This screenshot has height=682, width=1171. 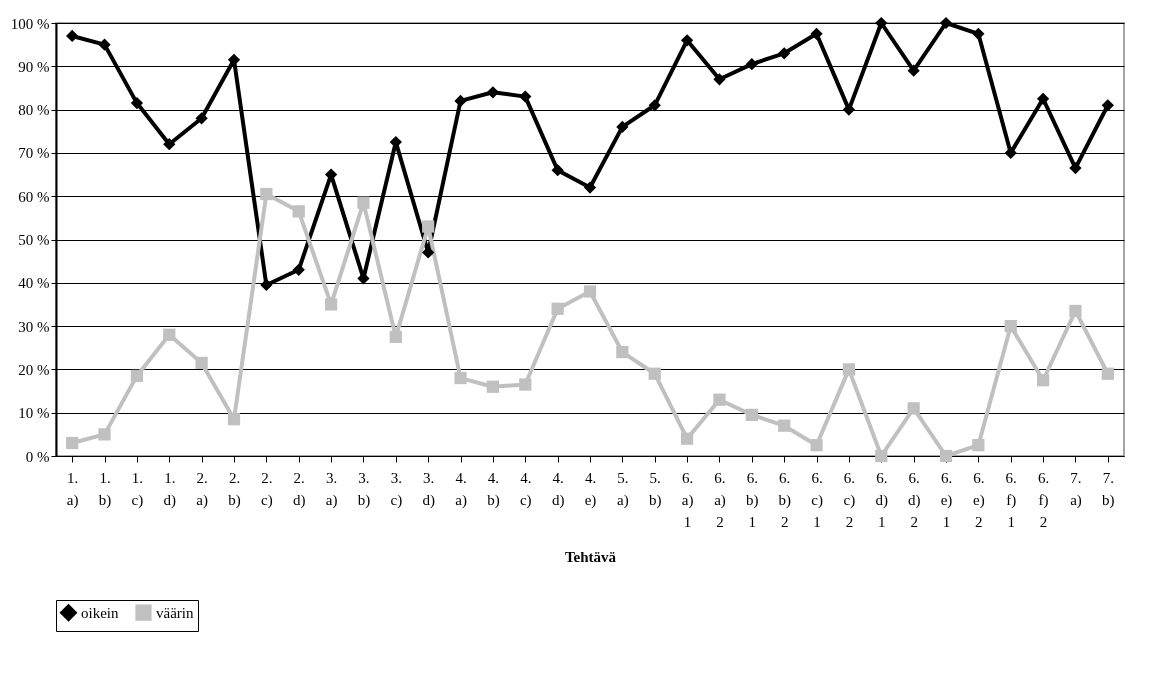 I want to click on x-tick-label: 4. e), so click(x=590, y=489).